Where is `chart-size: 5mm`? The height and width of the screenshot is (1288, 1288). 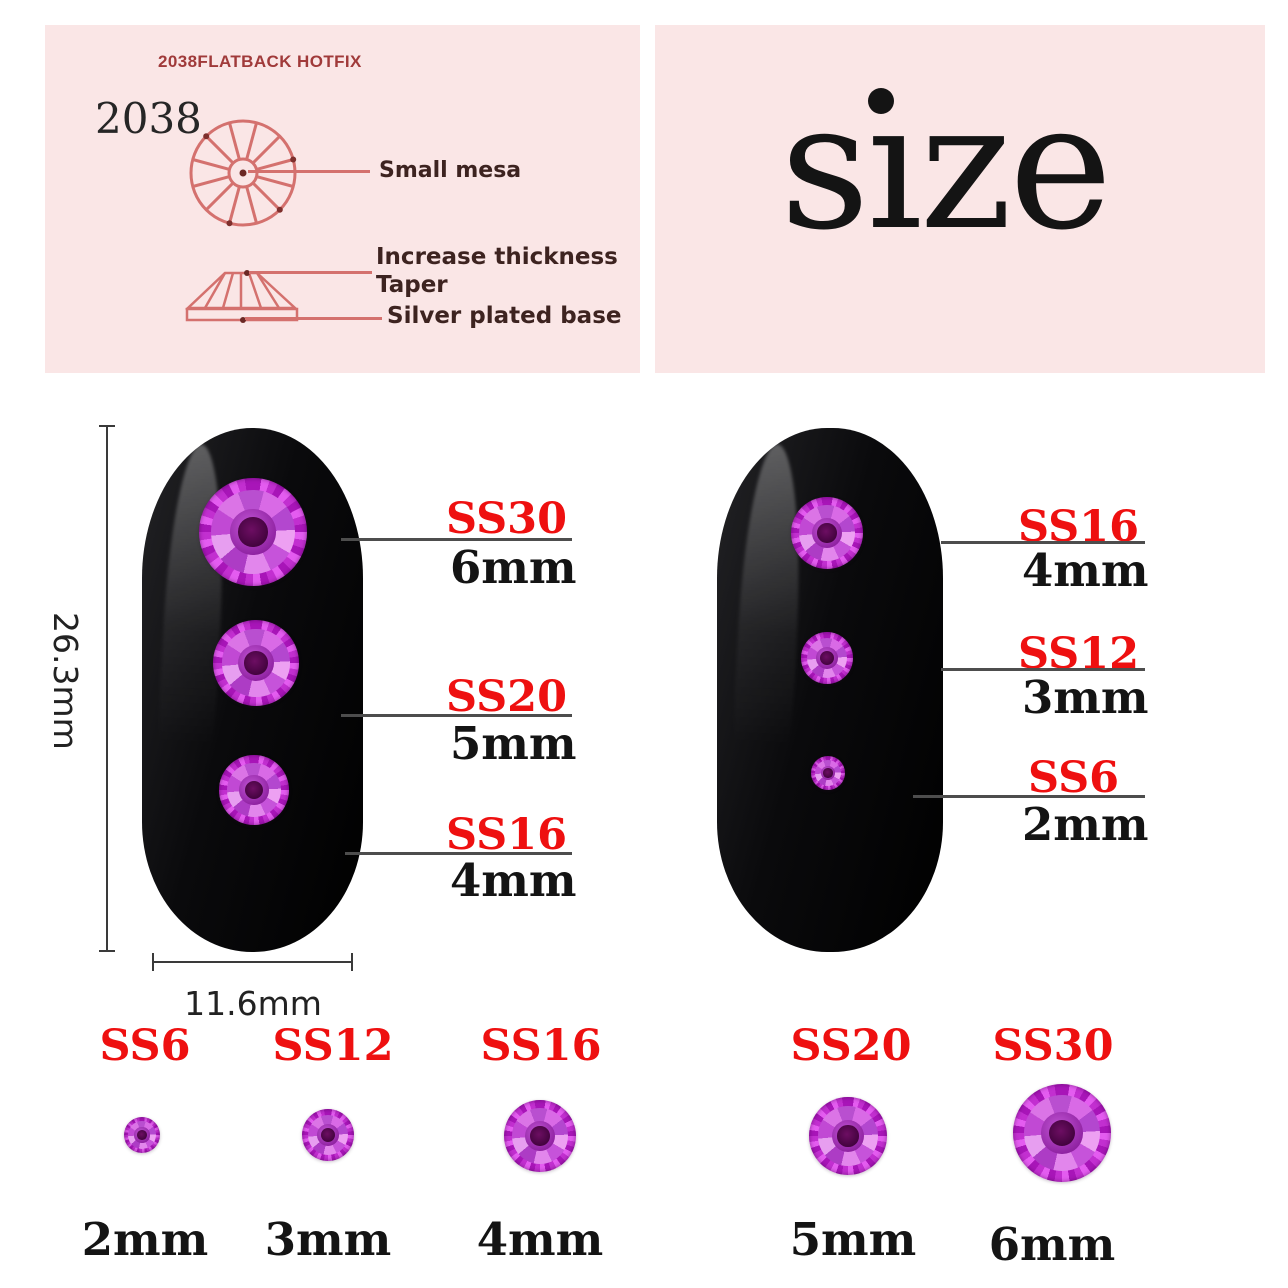
chart-size: 5mm is located at coordinates (853, 1239).